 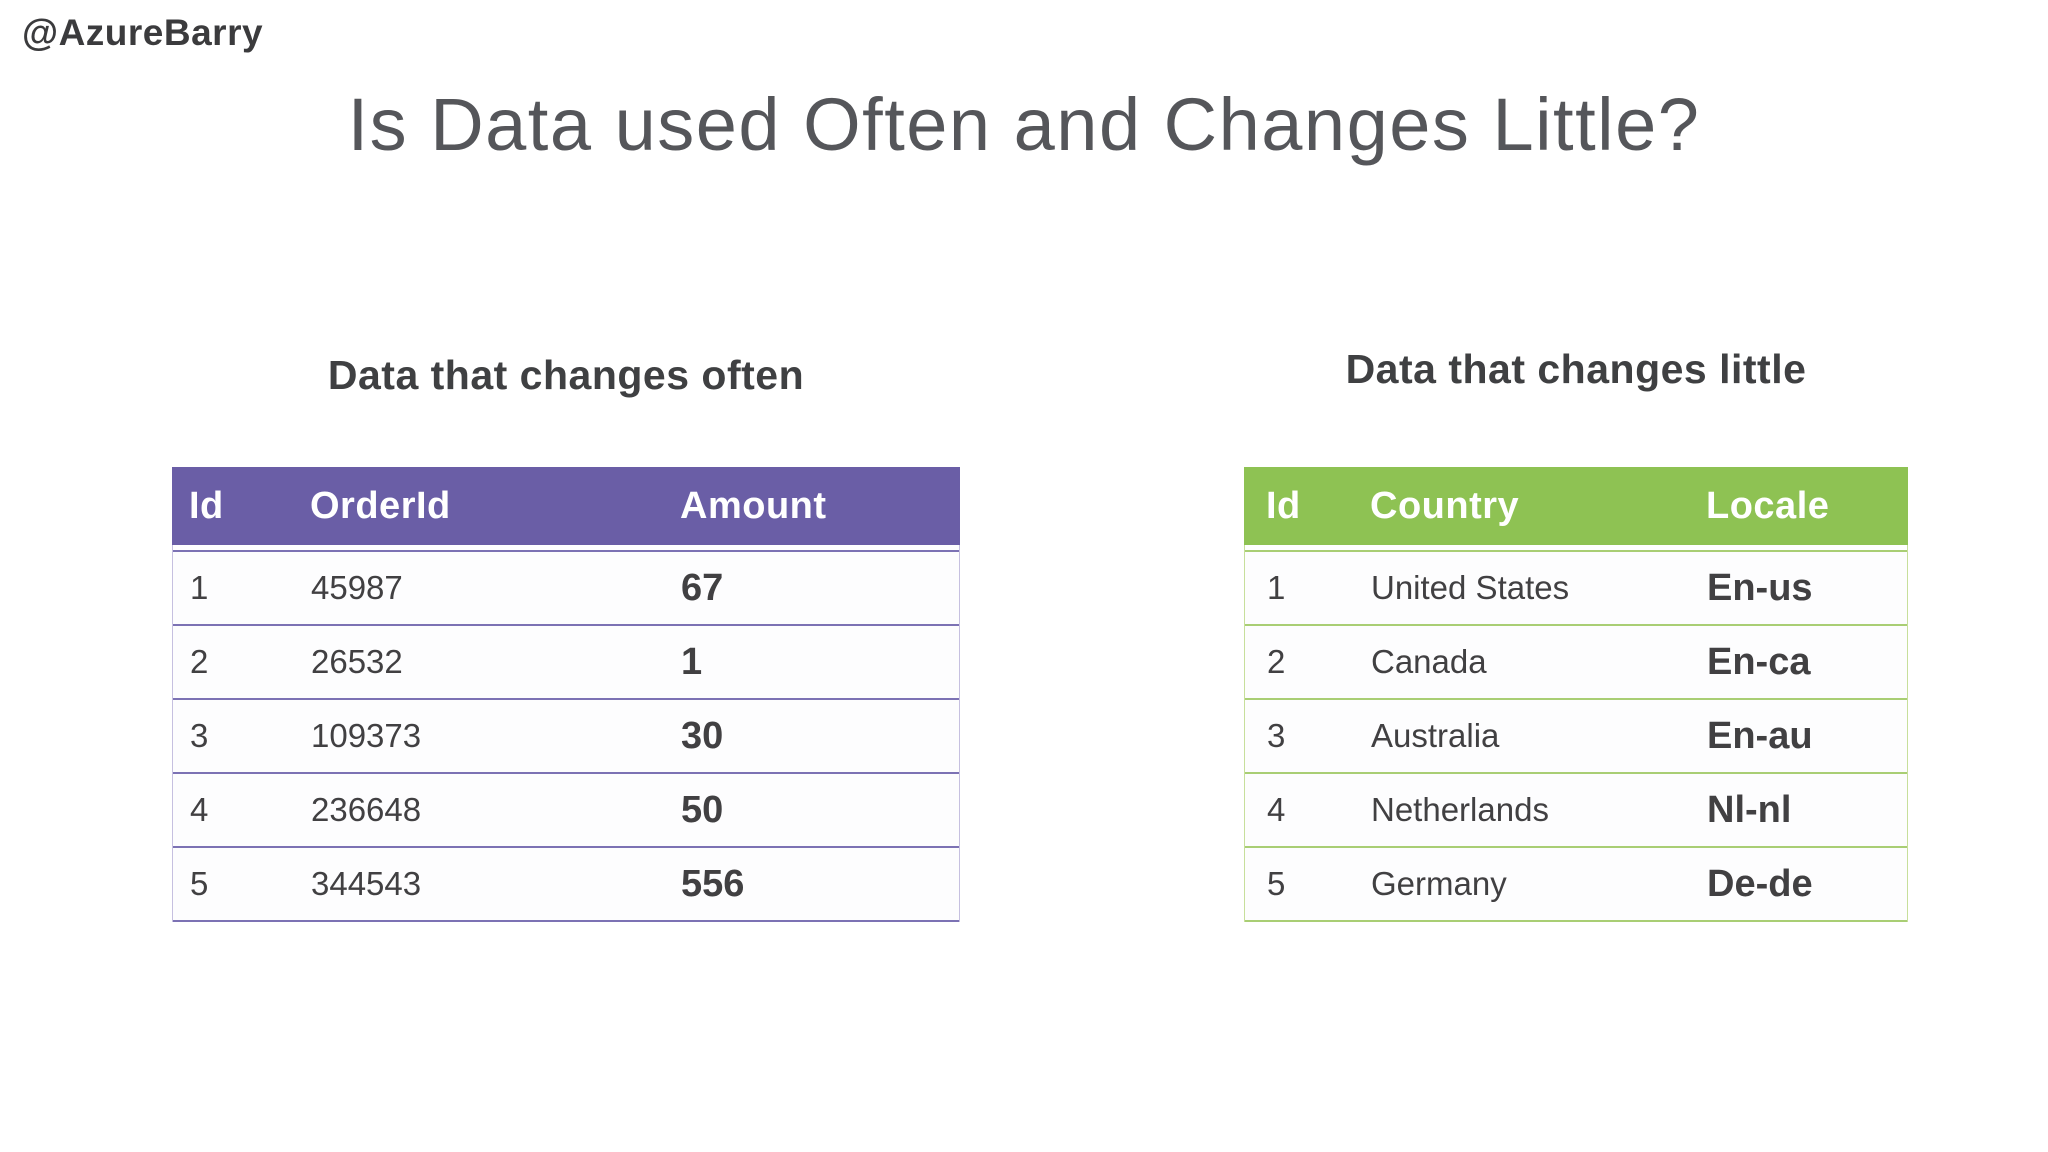 What do you see at coordinates (566, 587) in the screenshot?
I see `table-row: 1 45987 67` at bounding box center [566, 587].